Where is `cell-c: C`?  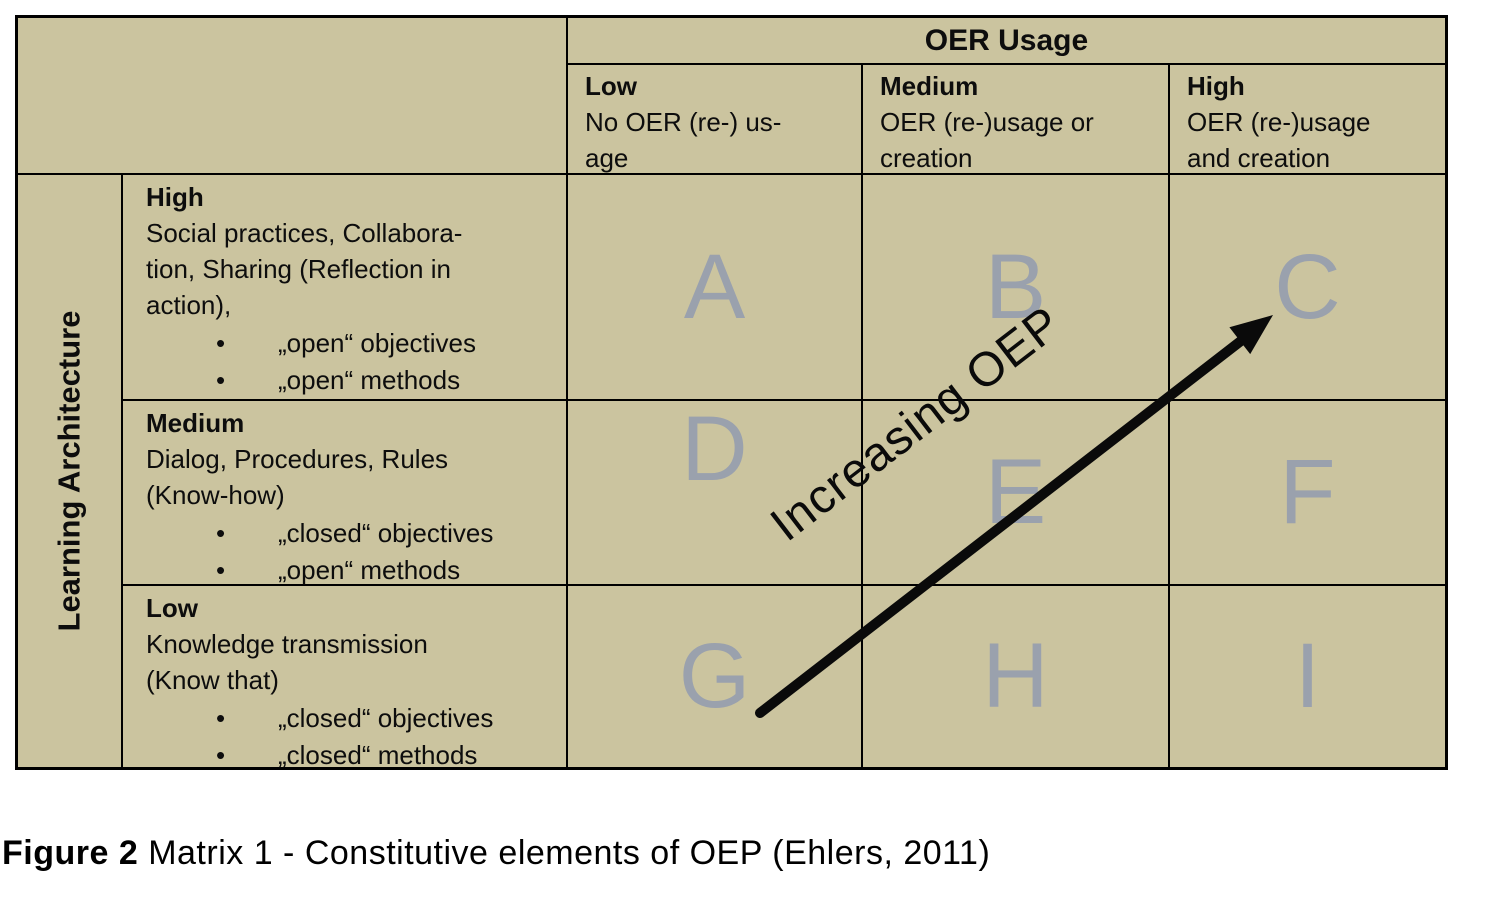
cell-c: C is located at coordinates (1307, 287).